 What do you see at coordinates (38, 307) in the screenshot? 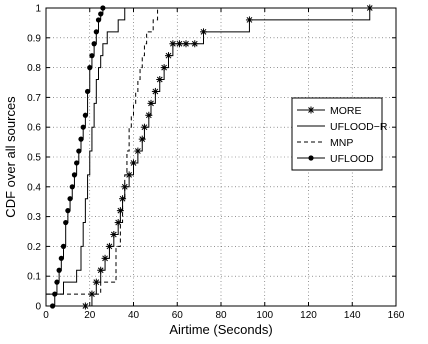
I see `y-tick-label: 0` at bounding box center [38, 307].